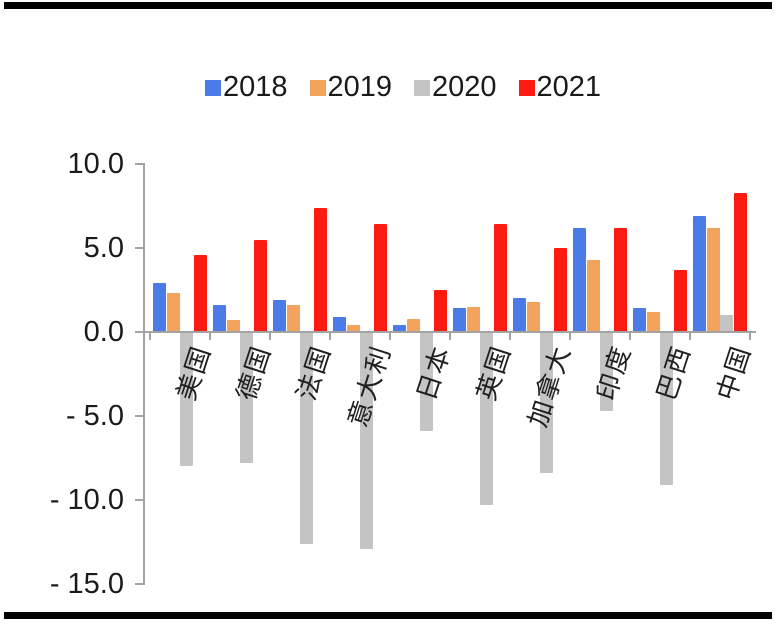 The height and width of the screenshot is (628, 776). I want to click on legend-label: 2019, so click(360, 87).